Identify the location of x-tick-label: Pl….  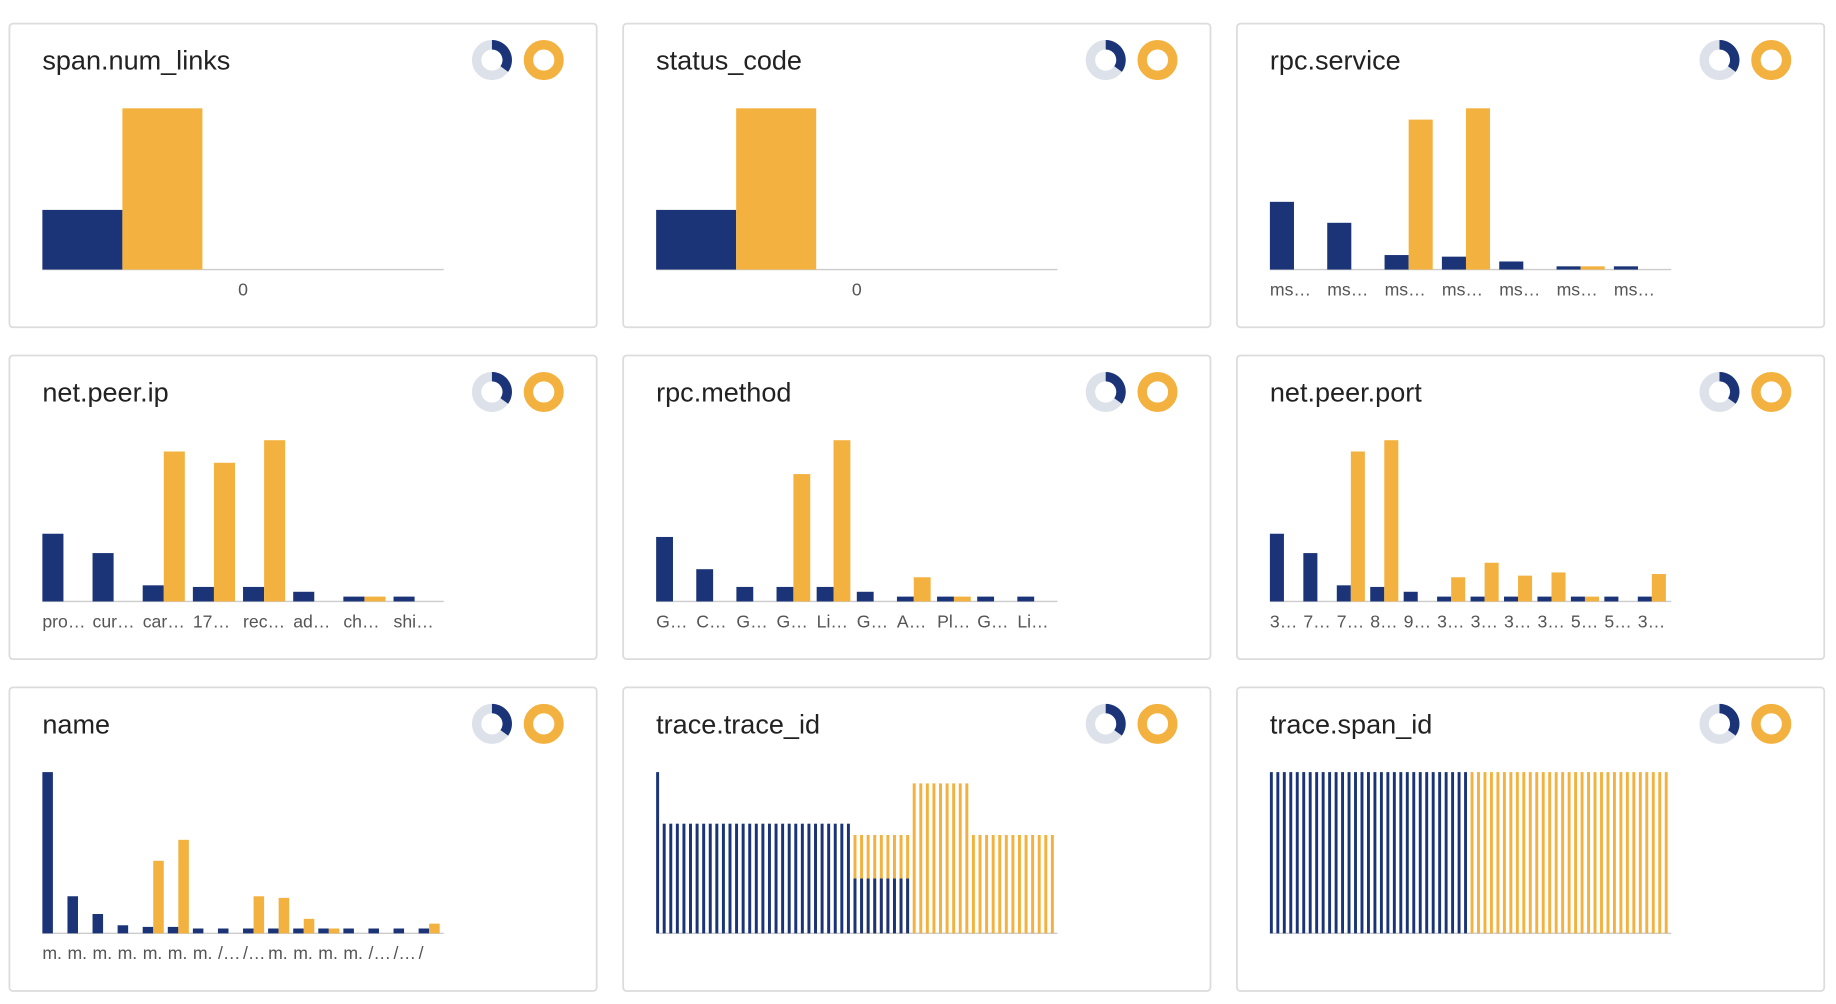
(953, 621).